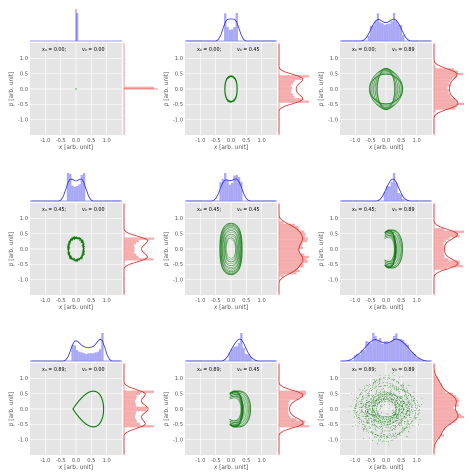 This screenshot has height=474, width=474. What do you see at coordinates (179, 74) in the screenshot?
I see `y-tick-label: 0.5` at bounding box center [179, 74].